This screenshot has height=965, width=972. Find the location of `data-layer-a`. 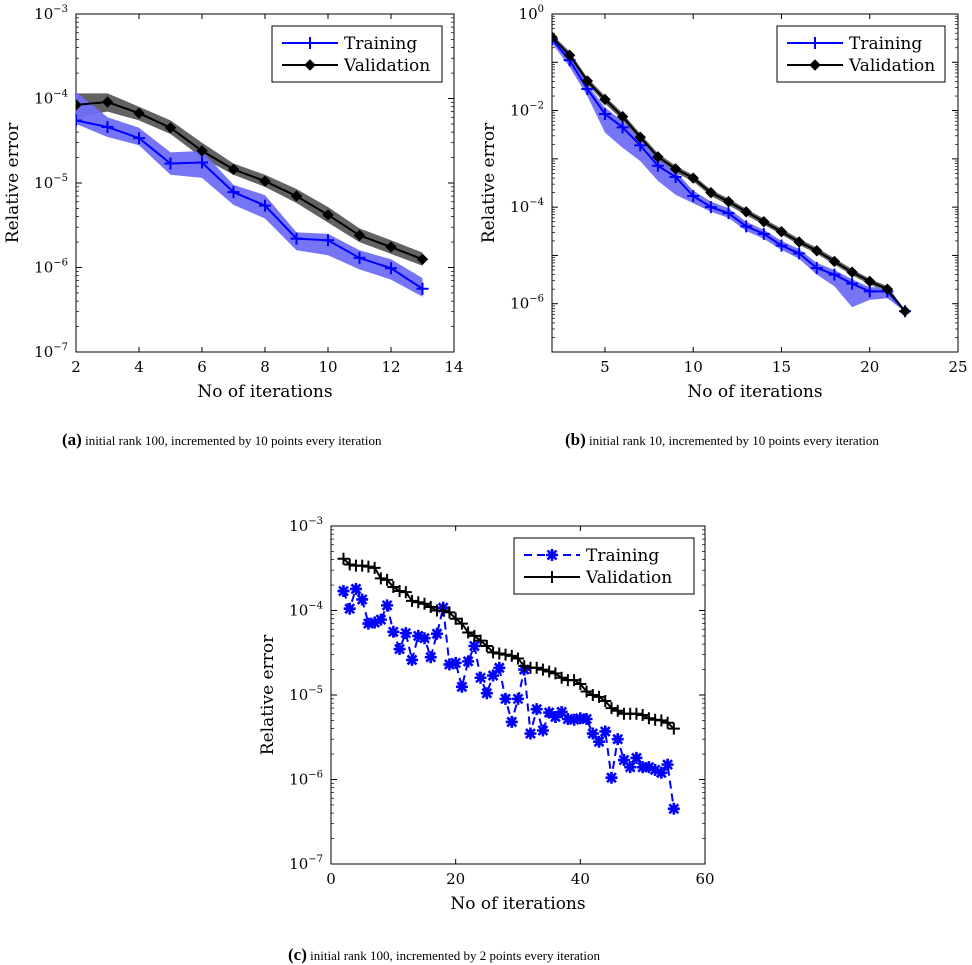

data-layer-a is located at coordinates (252, 194).